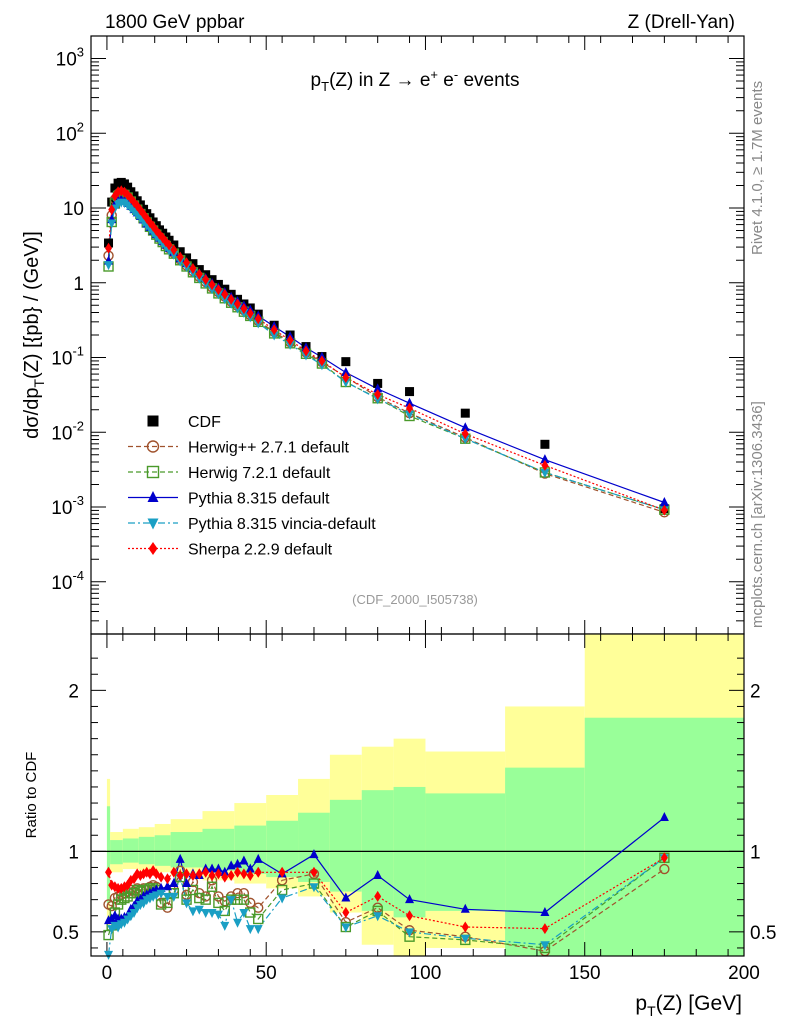  I want to click on energy-label: 1800 GeV ppbar, so click(175, 22).